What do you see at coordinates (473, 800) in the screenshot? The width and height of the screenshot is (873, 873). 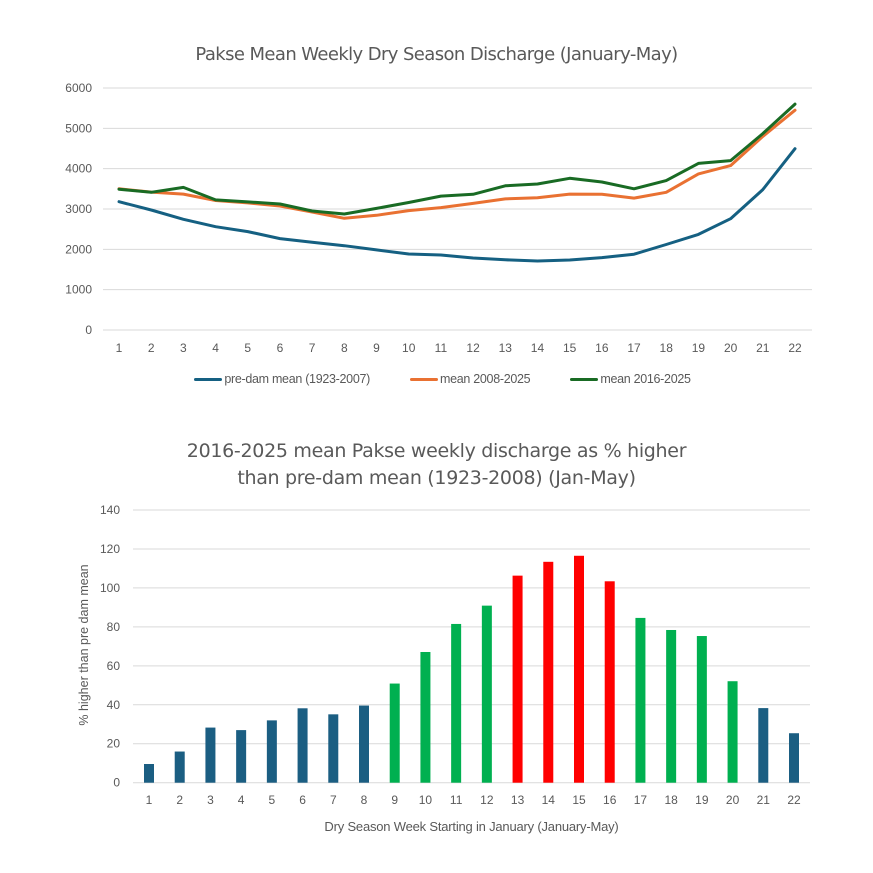 I see `bar-chart-x-ticks: 1 2 3 4 5 6 7 8 9 10 11 12 13 14 15 16 17 18 19 20 21 22` at bounding box center [473, 800].